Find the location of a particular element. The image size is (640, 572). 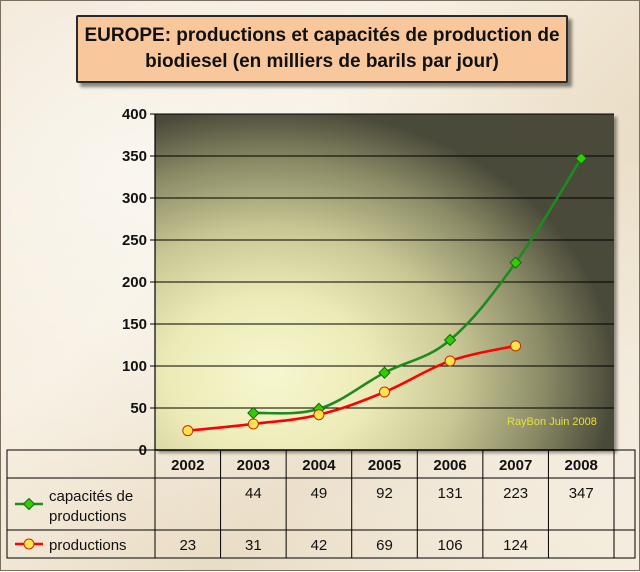

x-category-label: 2005 is located at coordinates (384, 465).